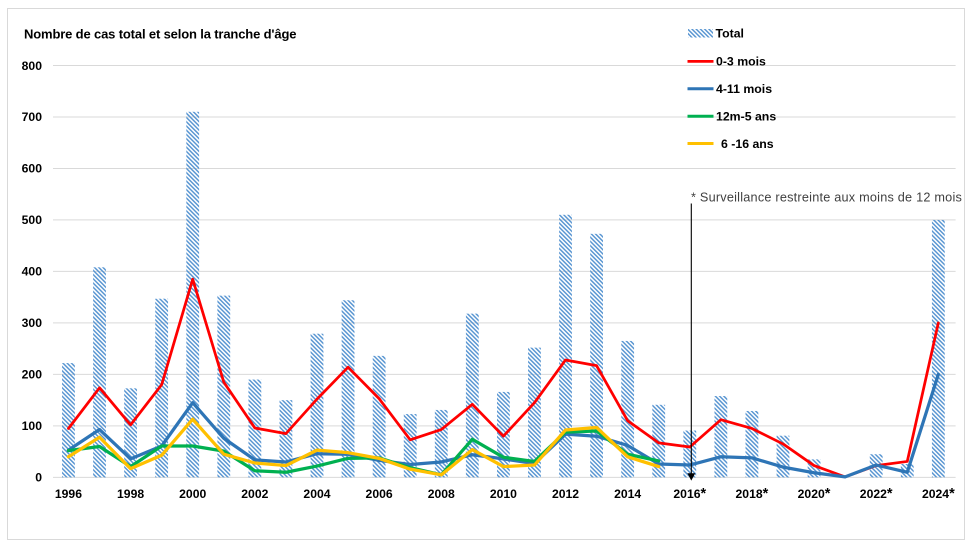 The height and width of the screenshot is (552, 970). I want to click on svg-text: 2018*, so click(752, 494).